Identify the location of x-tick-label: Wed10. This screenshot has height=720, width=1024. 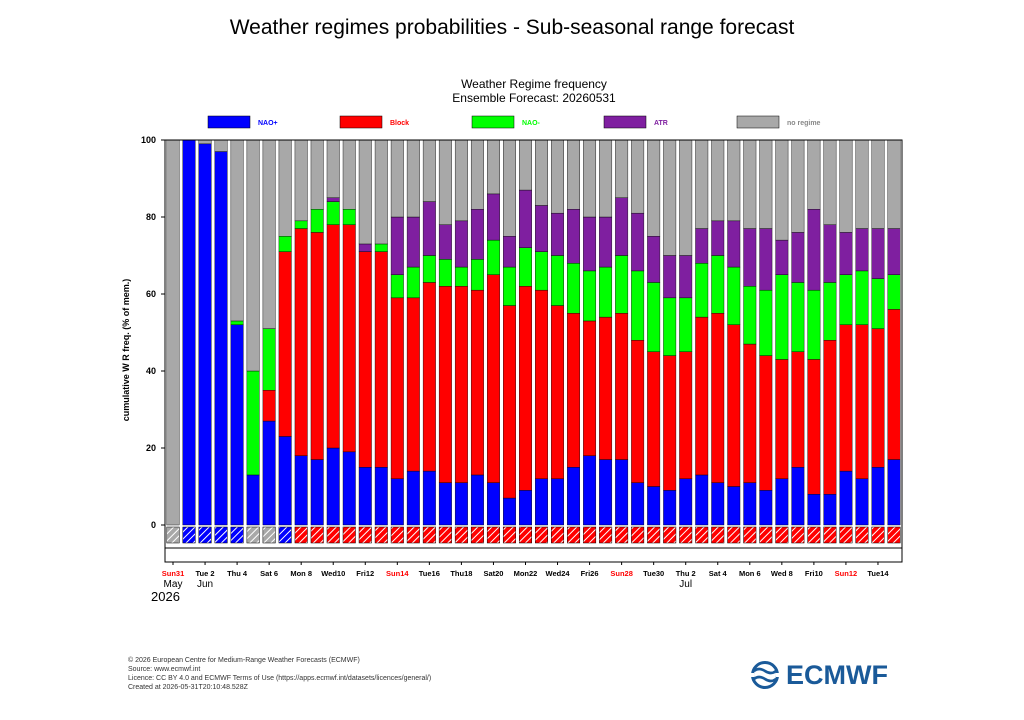
(333, 573).